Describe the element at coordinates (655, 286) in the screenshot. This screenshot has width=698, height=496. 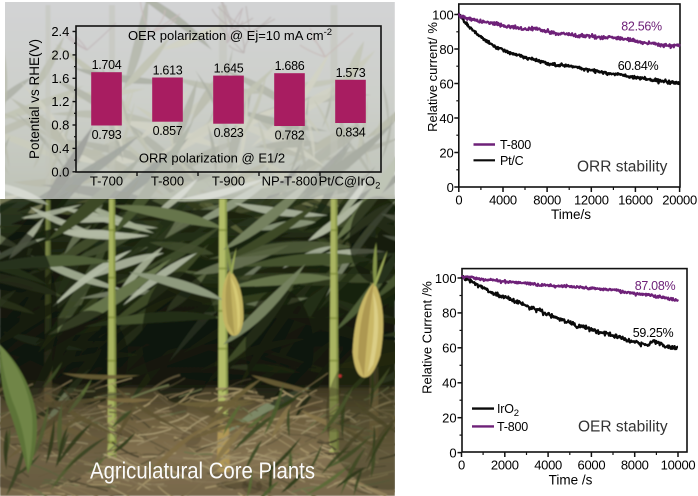
I see `svg-text: 87.08%` at that location.